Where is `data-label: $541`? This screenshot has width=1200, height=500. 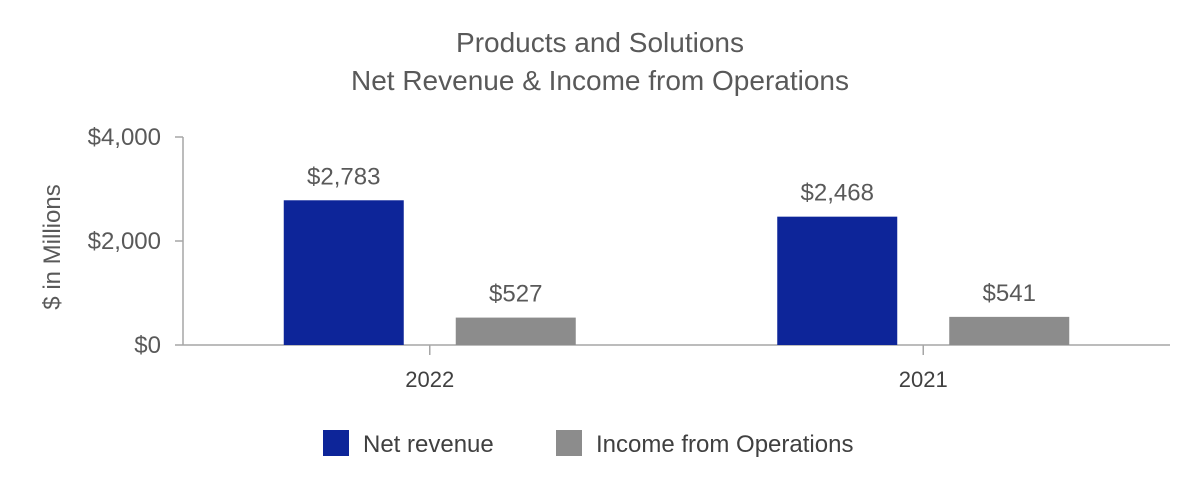 data-label: $541 is located at coordinates (1009, 293).